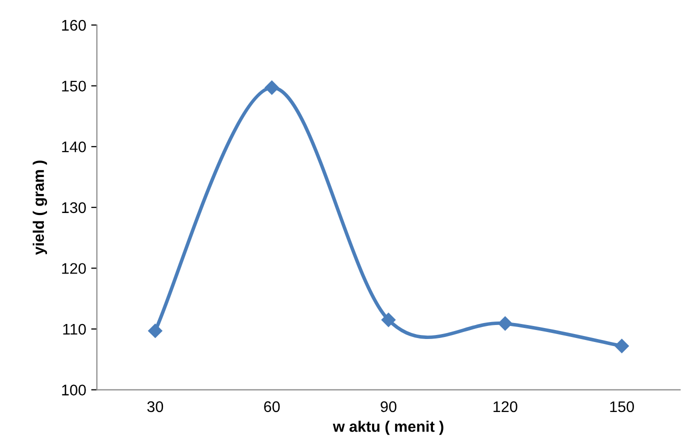 This screenshot has height=447, width=687. What do you see at coordinates (388, 406) in the screenshot?
I see `x-tick-label: 90` at bounding box center [388, 406].